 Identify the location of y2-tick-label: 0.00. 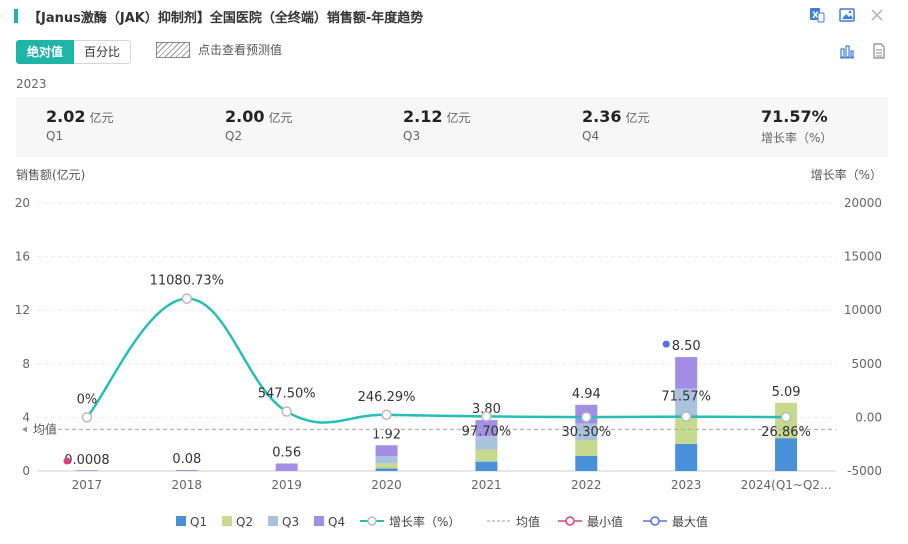
(868, 417).